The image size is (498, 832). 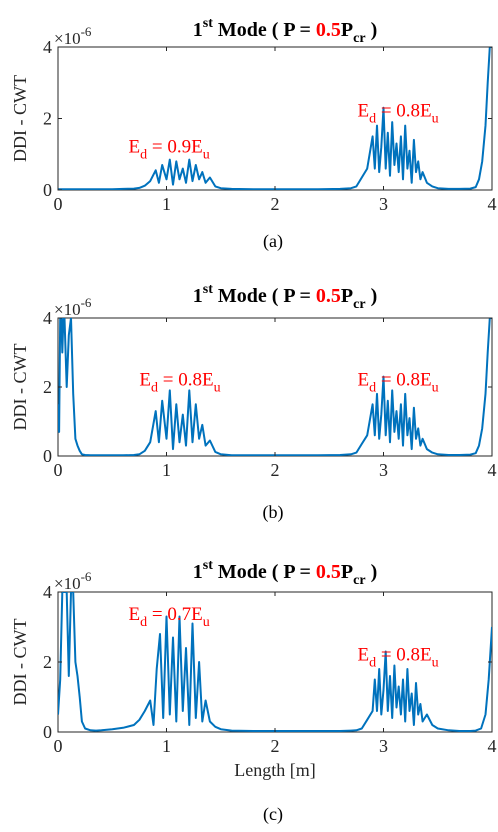 I want to click on panel-label: (b), so click(x=273, y=512).